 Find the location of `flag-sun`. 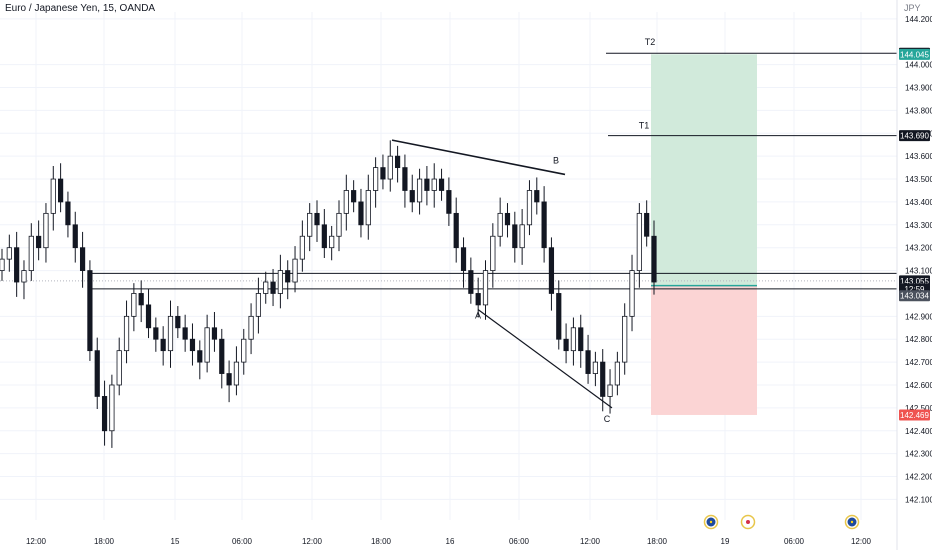

flag-sun is located at coordinates (748, 522).